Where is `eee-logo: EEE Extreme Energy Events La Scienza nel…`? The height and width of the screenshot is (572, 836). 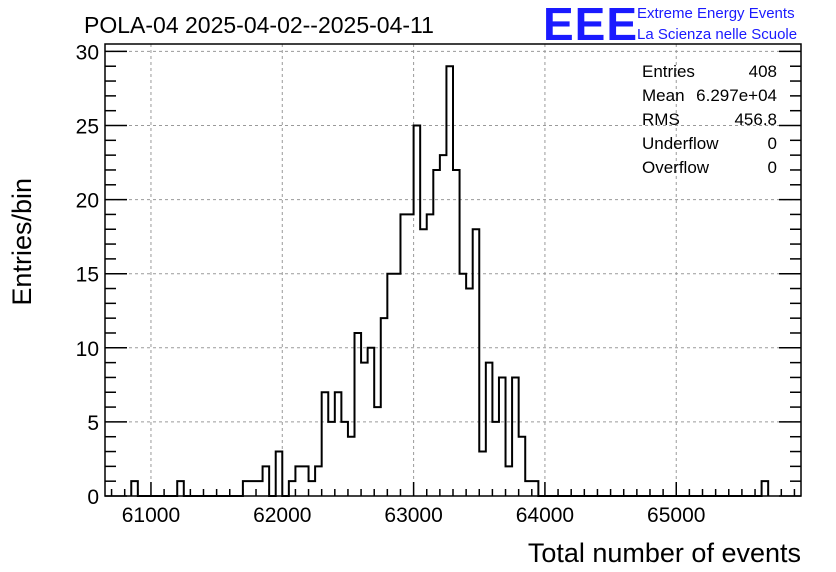 eee-logo: EEE Extreme Energy Events La Scienza nel… is located at coordinates (670, 25).